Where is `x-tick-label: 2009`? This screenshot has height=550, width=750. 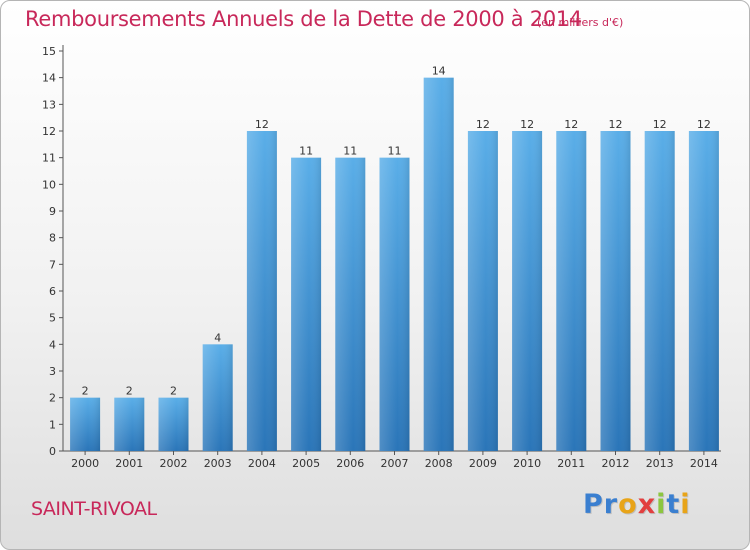
x-tick-label: 2009 is located at coordinates (483, 463).